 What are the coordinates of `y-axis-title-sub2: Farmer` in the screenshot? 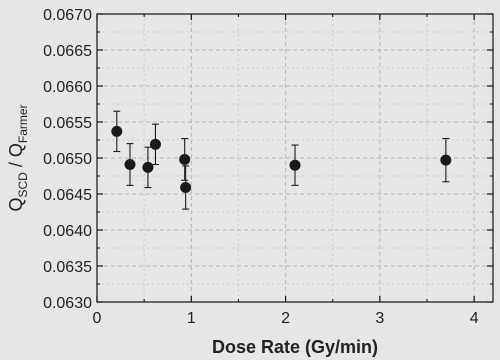 It's located at (23, 123).